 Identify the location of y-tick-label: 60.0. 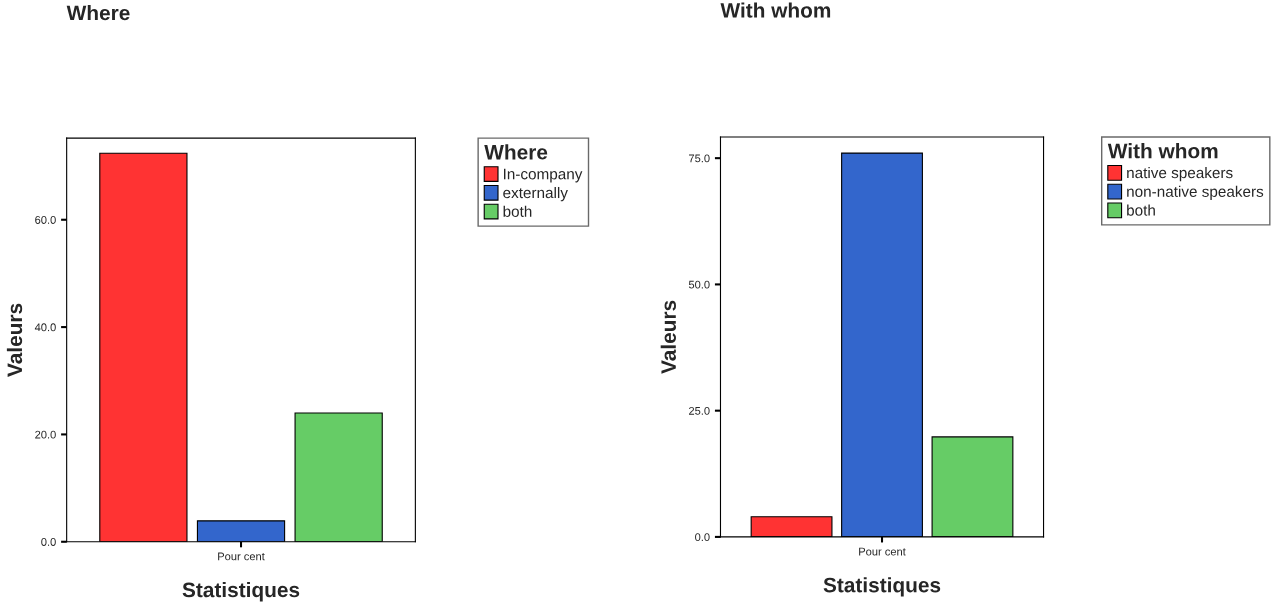
(45, 220).